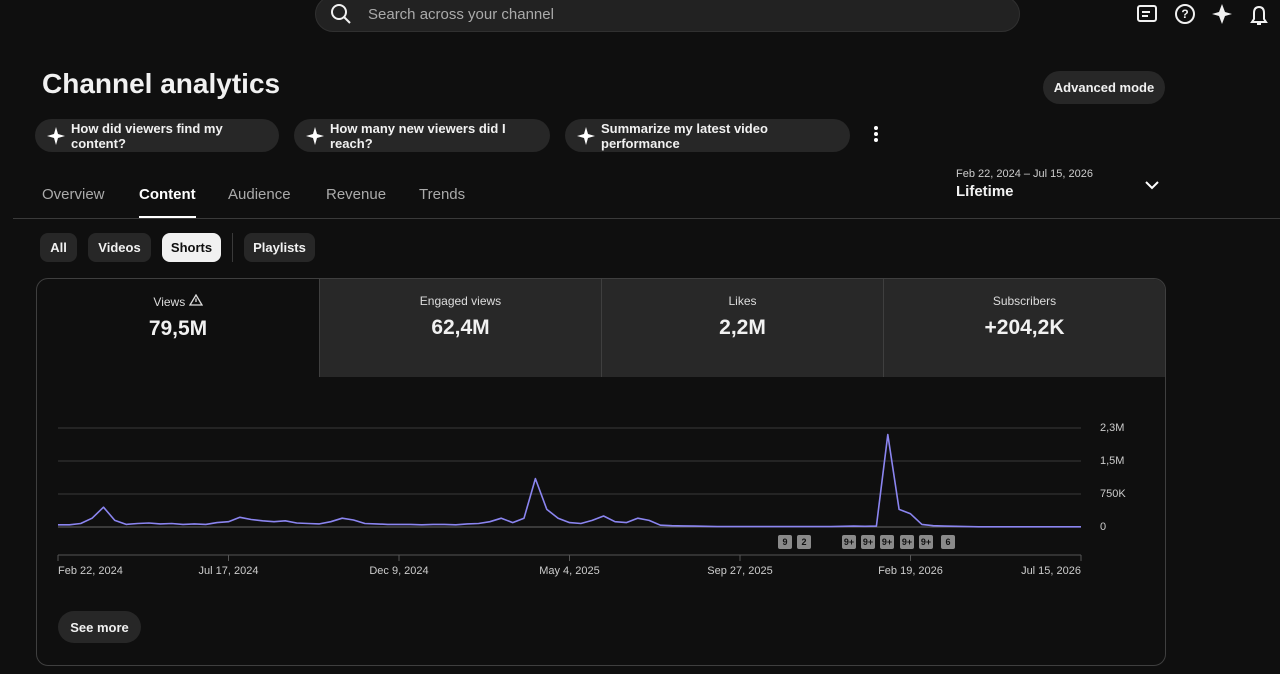 The width and height of the screenshot is (1280, 674). What do you see at coordinates (876, 134) in the screenshot?
I see `more-icon` at bounding box center [876, 134].